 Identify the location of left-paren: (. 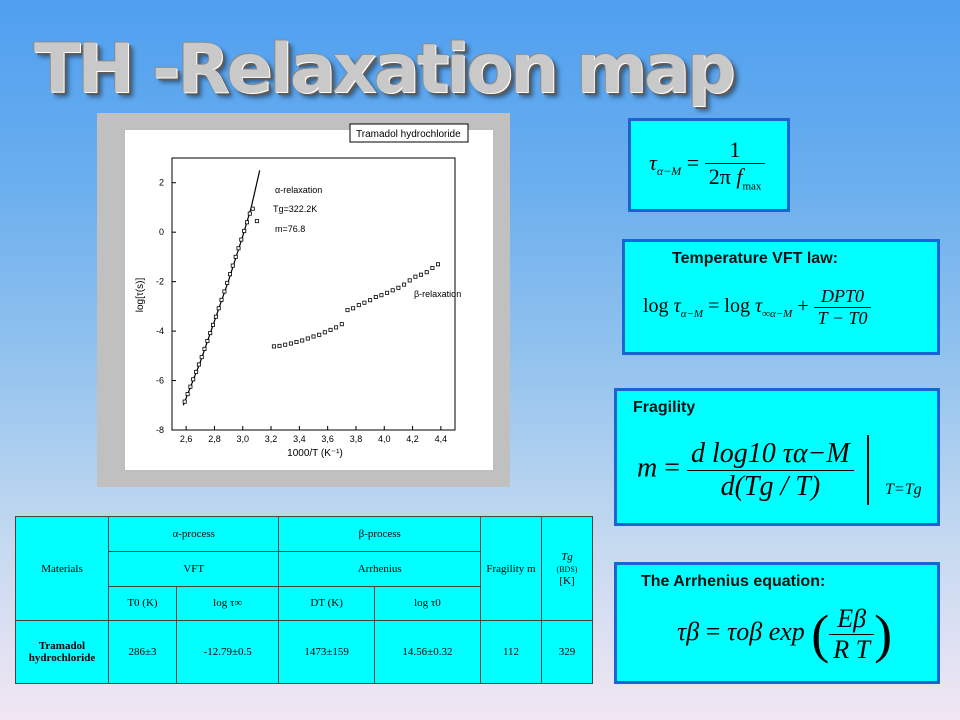
(820, 634).